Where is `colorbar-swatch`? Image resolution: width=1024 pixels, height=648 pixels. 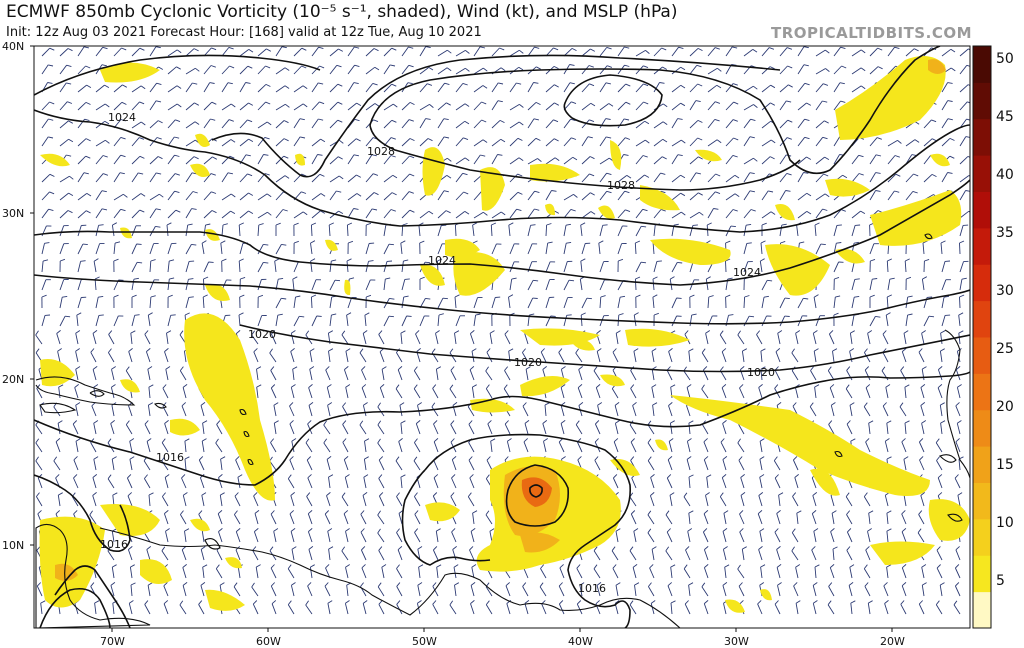 colorbar-swatch is located at coordinates (982, 64).